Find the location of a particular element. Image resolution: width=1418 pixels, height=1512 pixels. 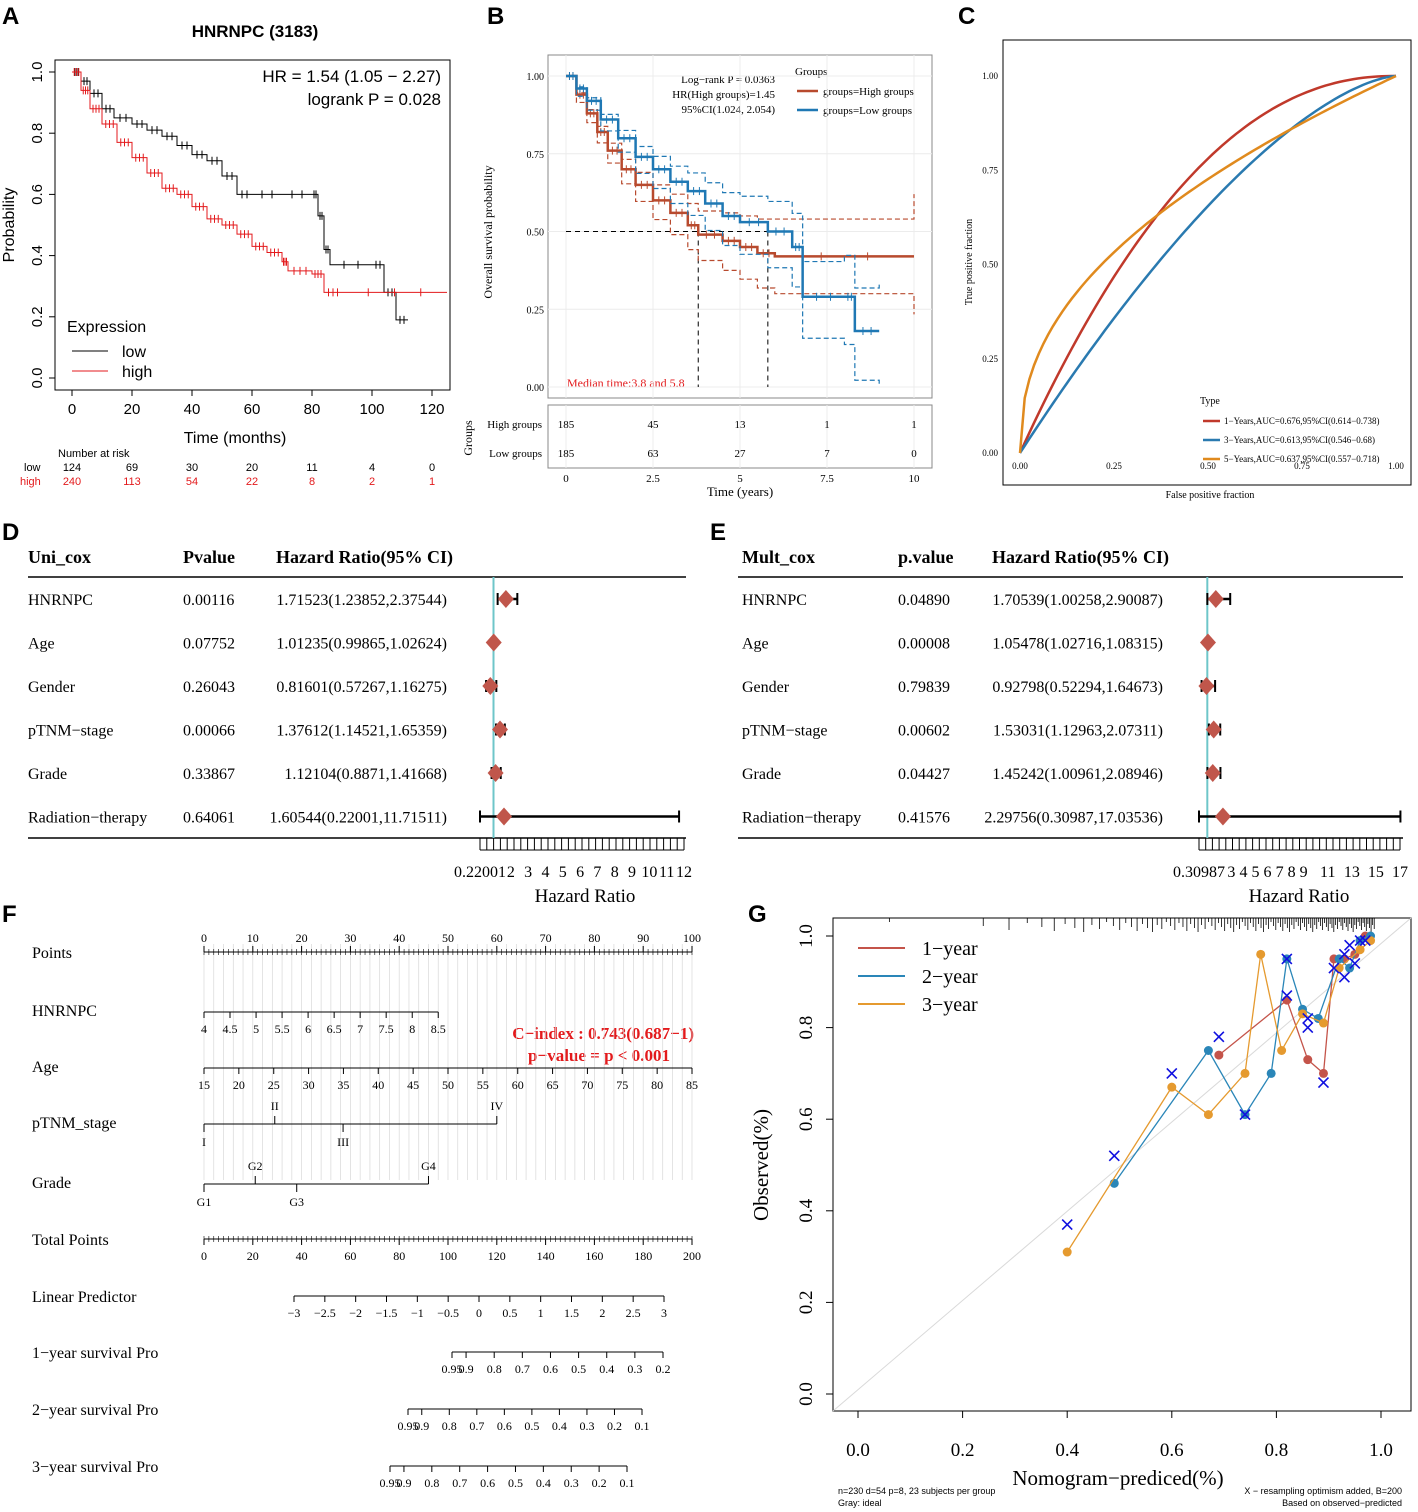

forest-row-pvalue: 0.00116 is located at coordinates (208, 600).